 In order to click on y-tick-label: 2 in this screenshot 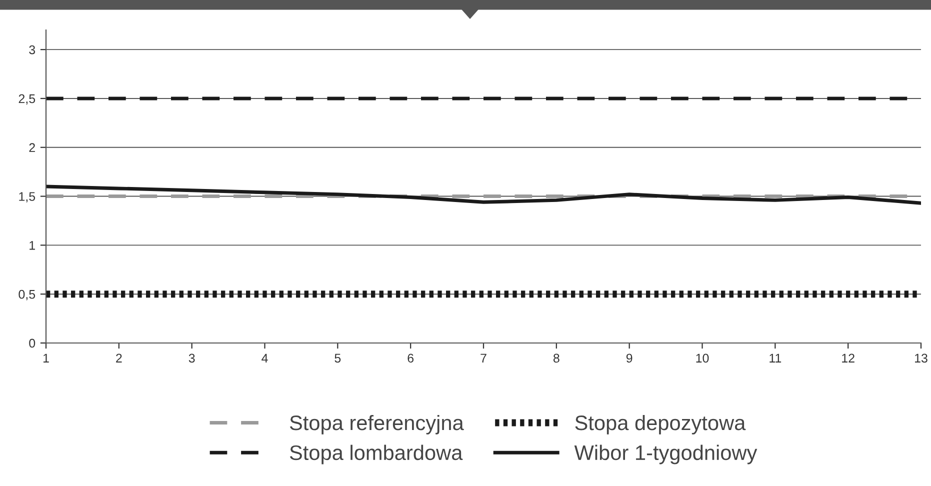, I will do `click(32, 147)`.